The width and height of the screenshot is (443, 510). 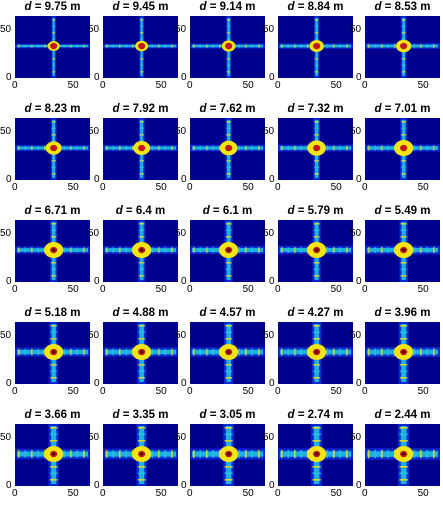 I want to click on panel-title-number: 9.75, so click(x=56, y=7).